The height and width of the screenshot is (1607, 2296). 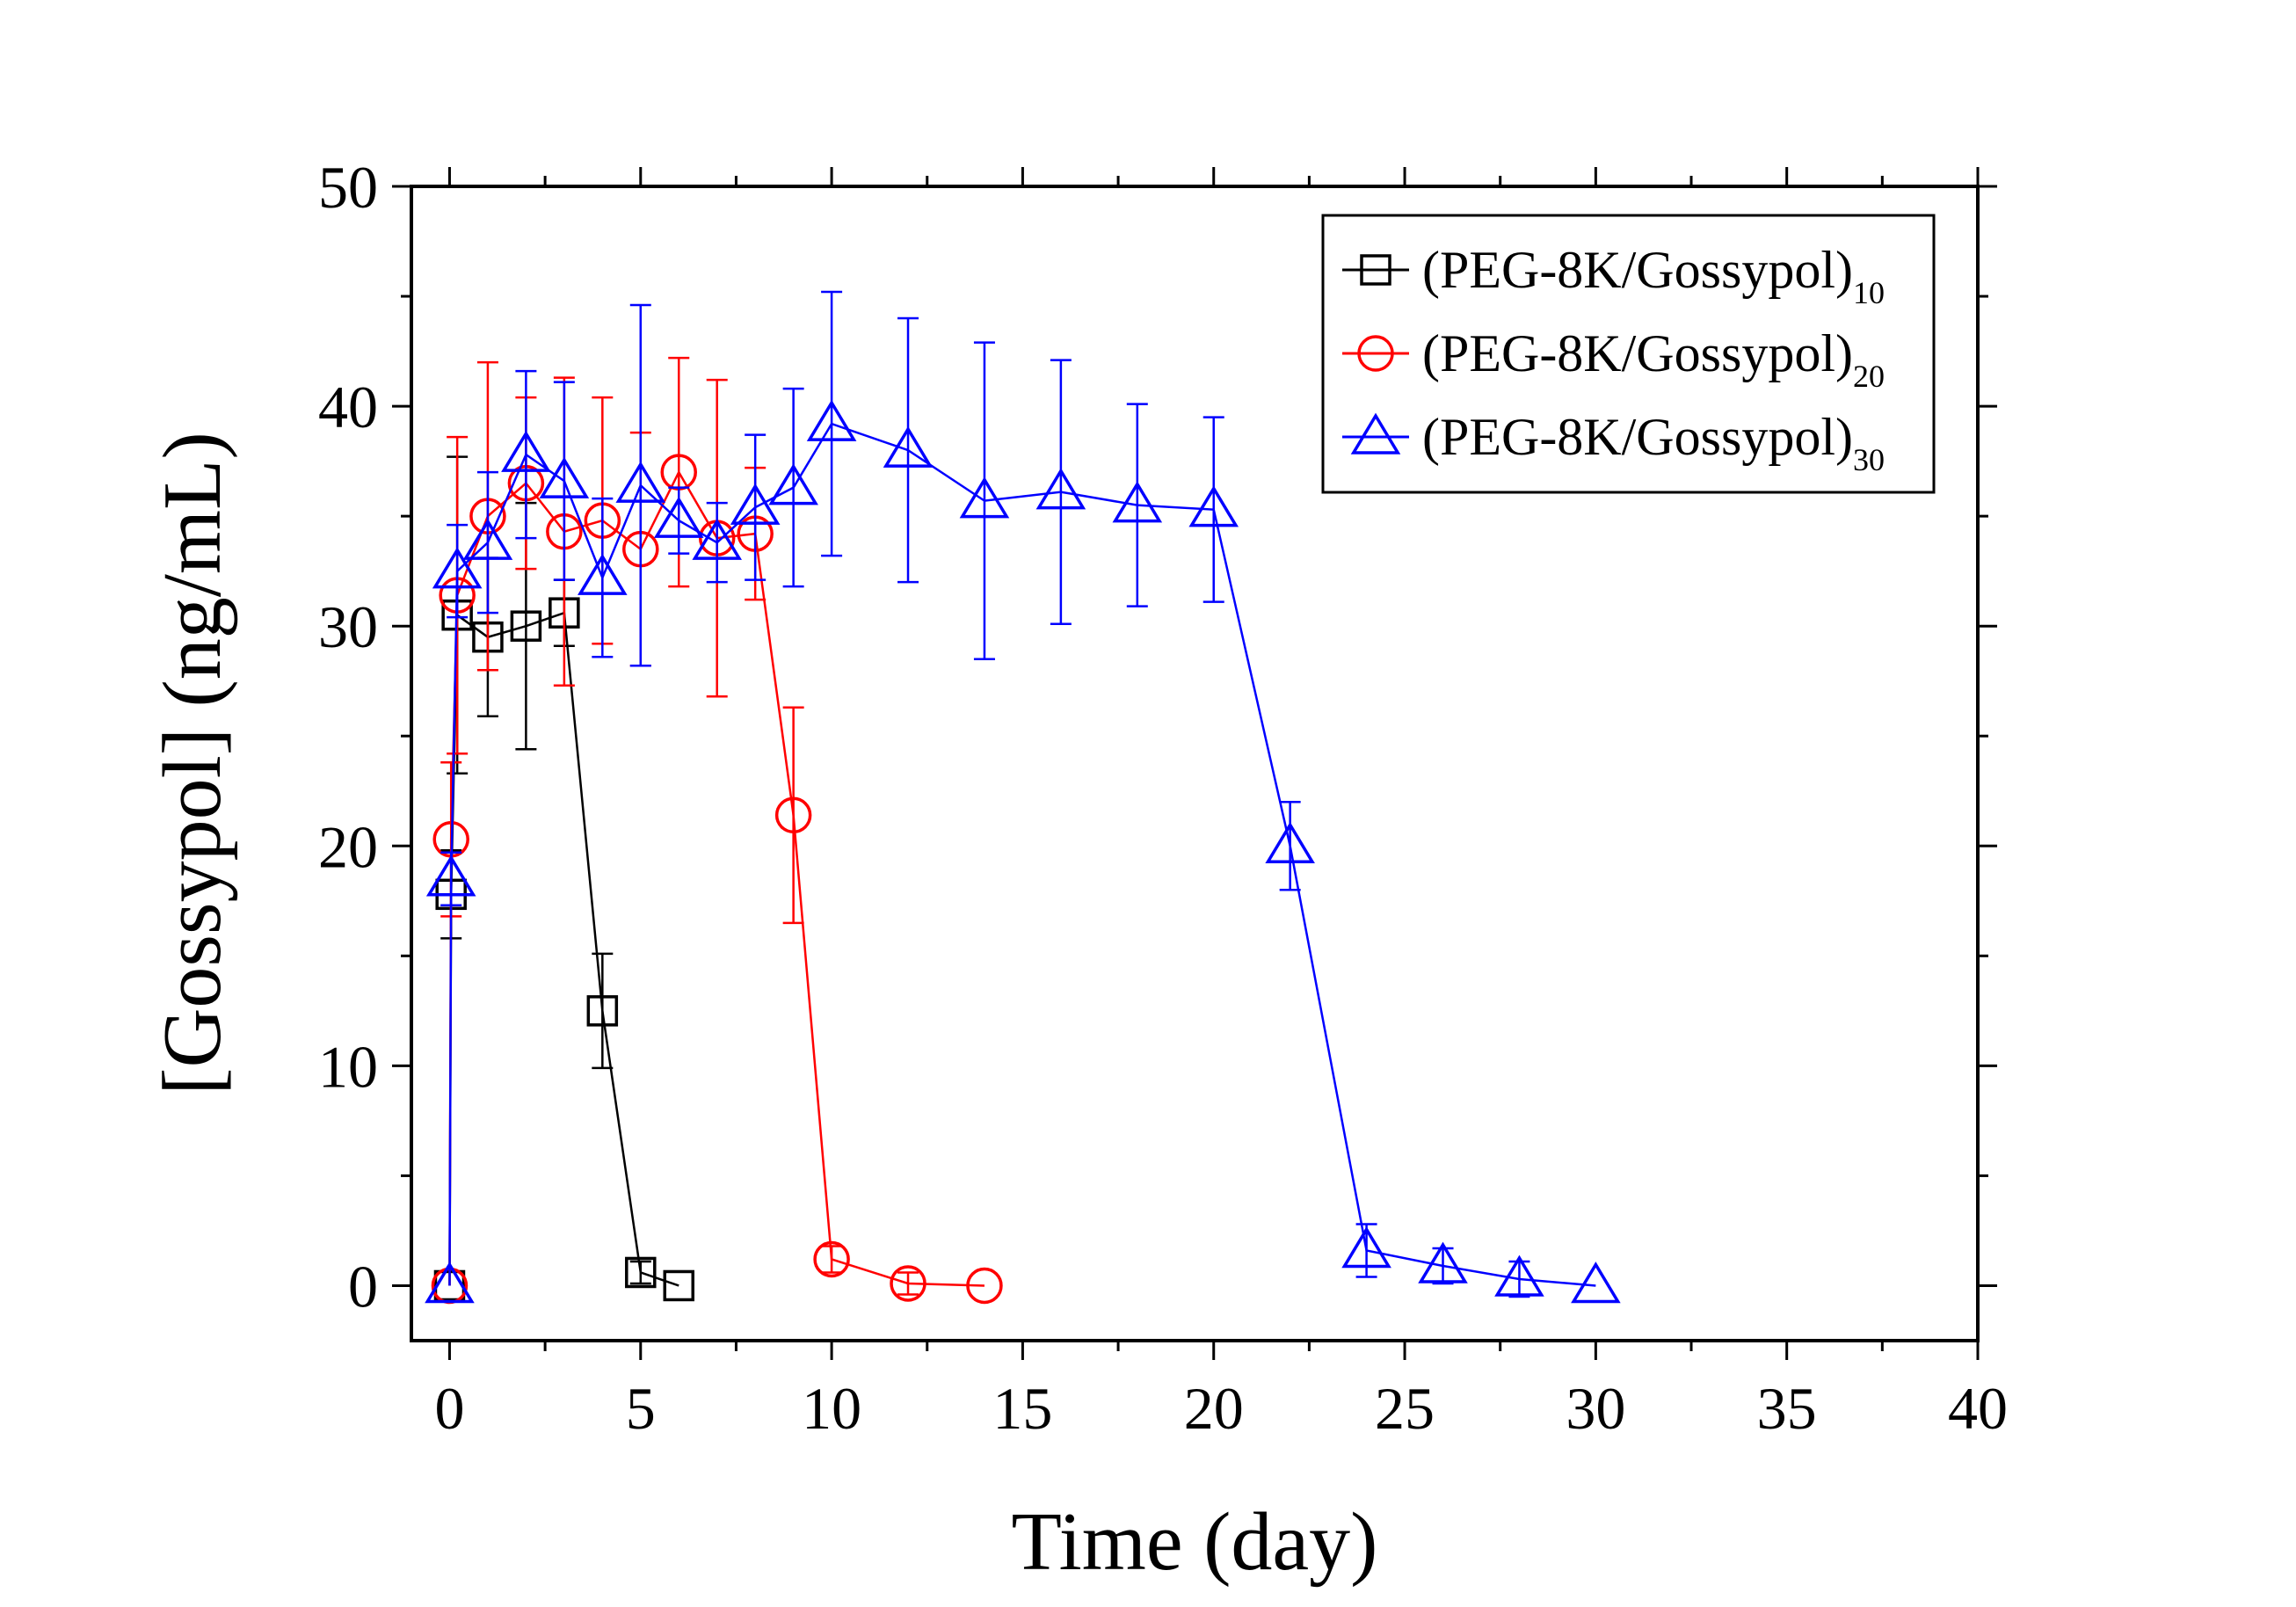 What do you see at coordinates (1869, 292) in the screenshot?
I see `legend-label-subscript: 10` at bounding box center [1869, 292].